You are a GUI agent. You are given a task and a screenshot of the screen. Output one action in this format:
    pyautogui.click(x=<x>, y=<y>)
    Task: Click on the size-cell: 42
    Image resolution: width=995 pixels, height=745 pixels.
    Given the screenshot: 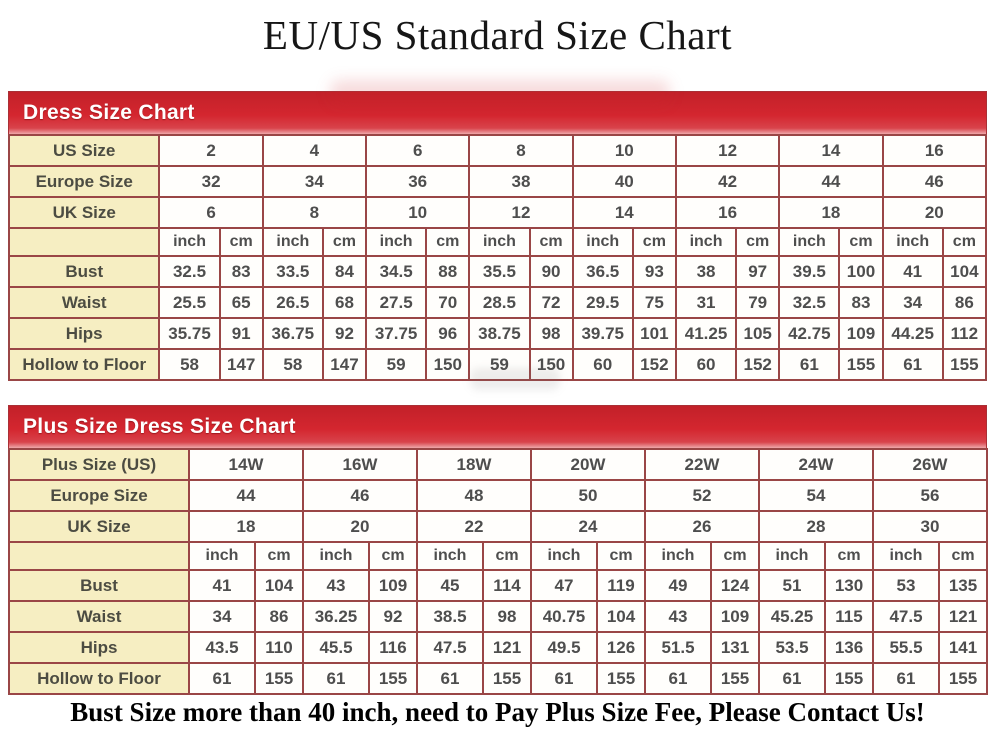 What is the action you would take?
    pyautogui.click(x=727, y=182)
    